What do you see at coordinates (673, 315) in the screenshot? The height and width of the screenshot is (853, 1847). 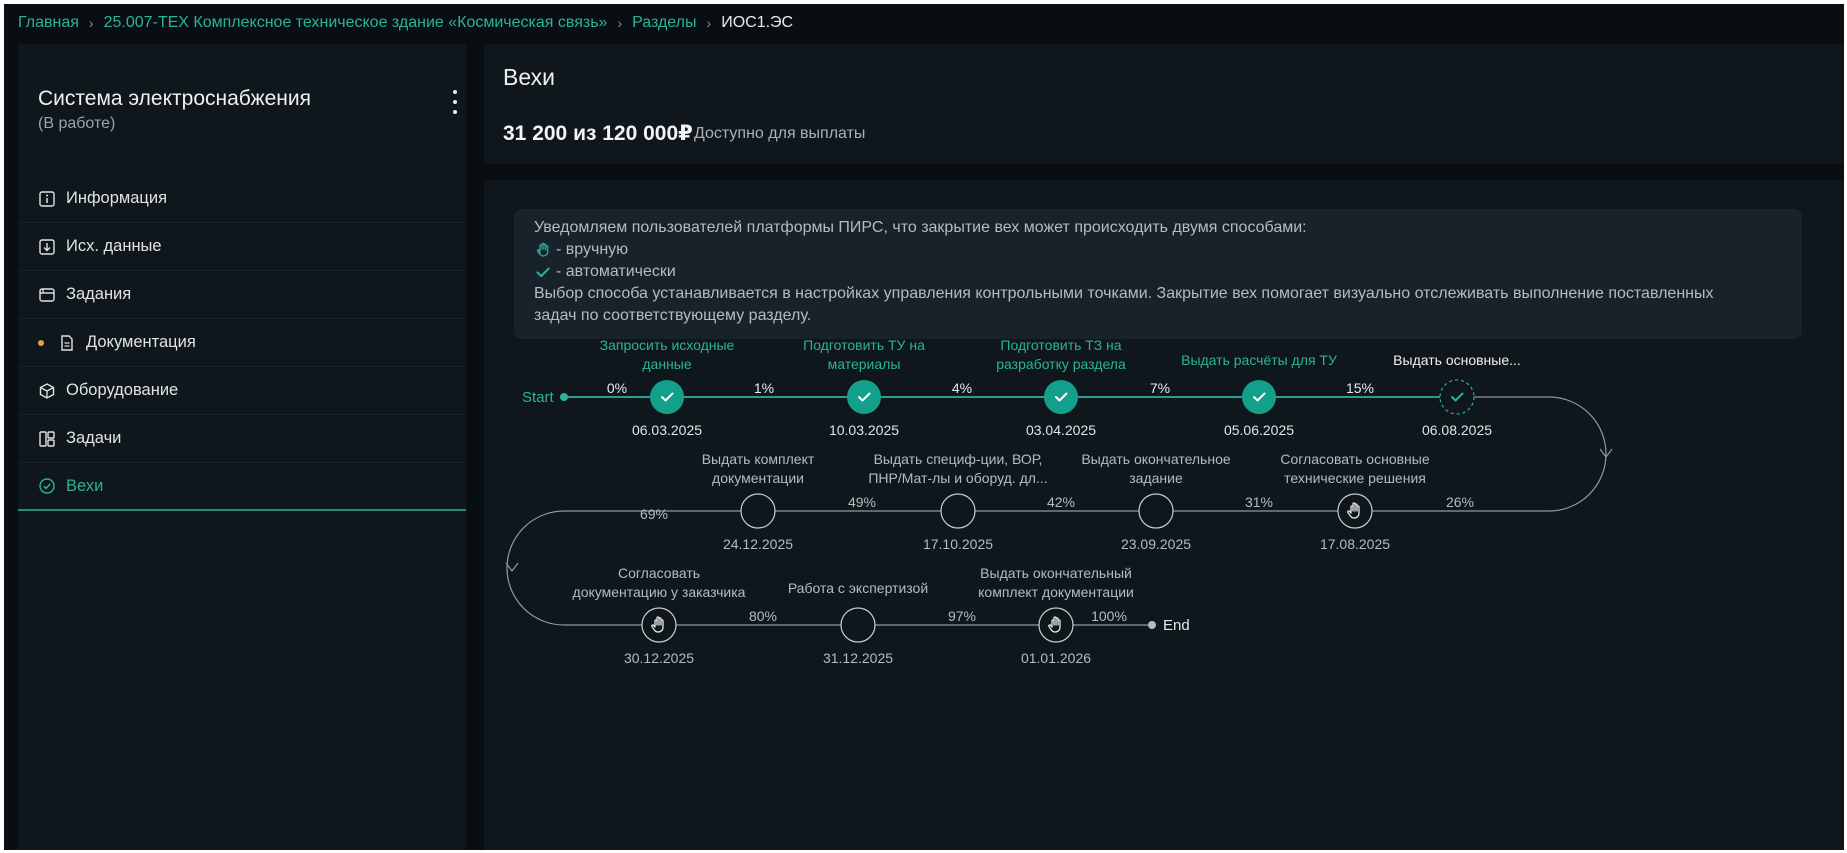 I see `notice-text: задач по соответствующему разделу.` at bounding box center [673, 315].